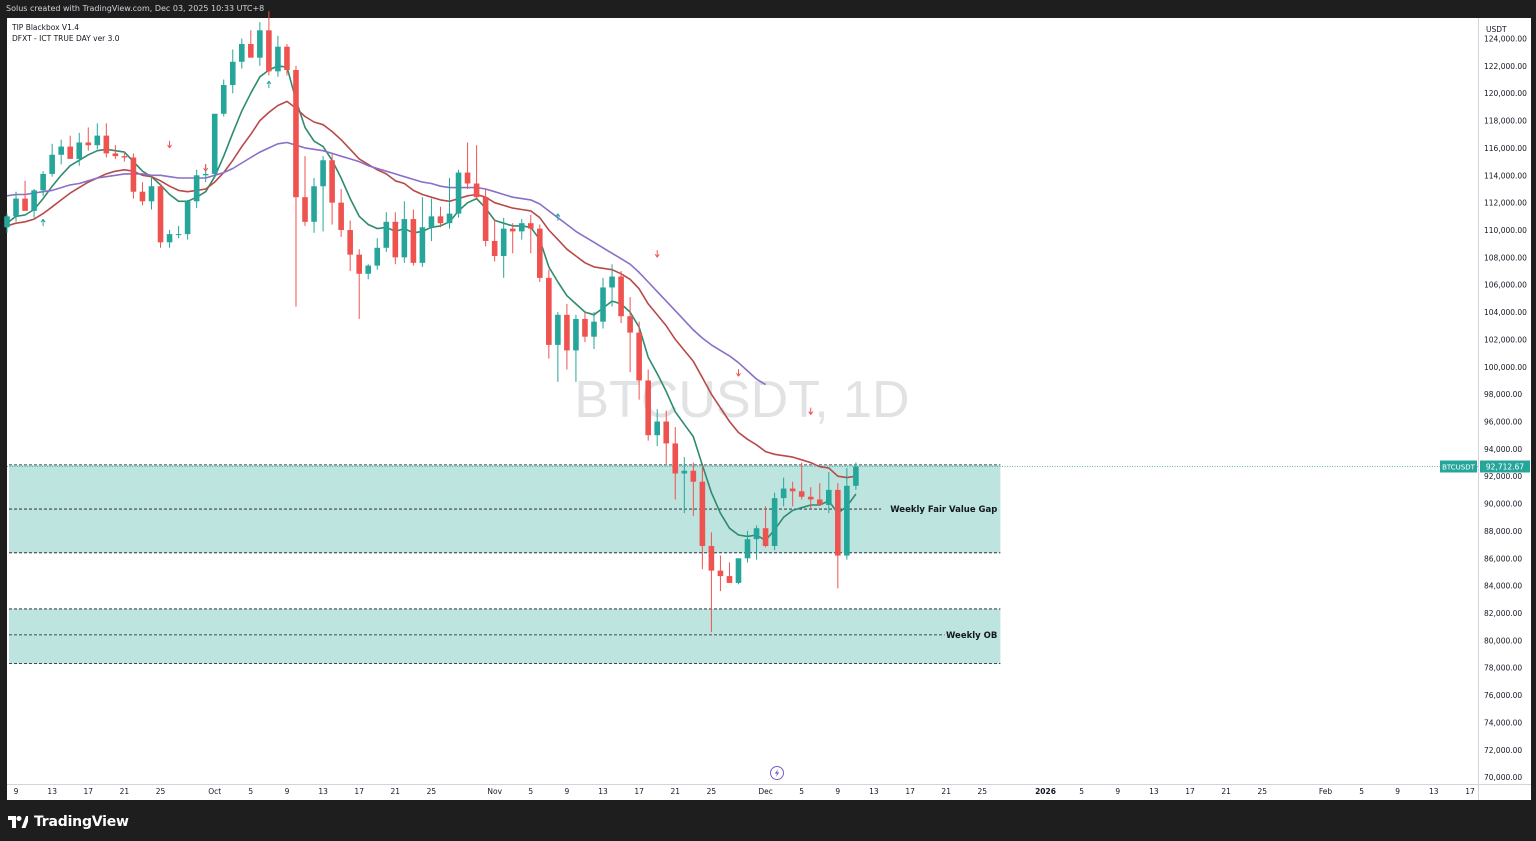 The width and height of the screenshot is (1536, 841). What do you see at coordinates (45, 27) in the screenshot?
I see `indicator-label: TIP Blackbox V1.4` at bounding box center [45, 27].